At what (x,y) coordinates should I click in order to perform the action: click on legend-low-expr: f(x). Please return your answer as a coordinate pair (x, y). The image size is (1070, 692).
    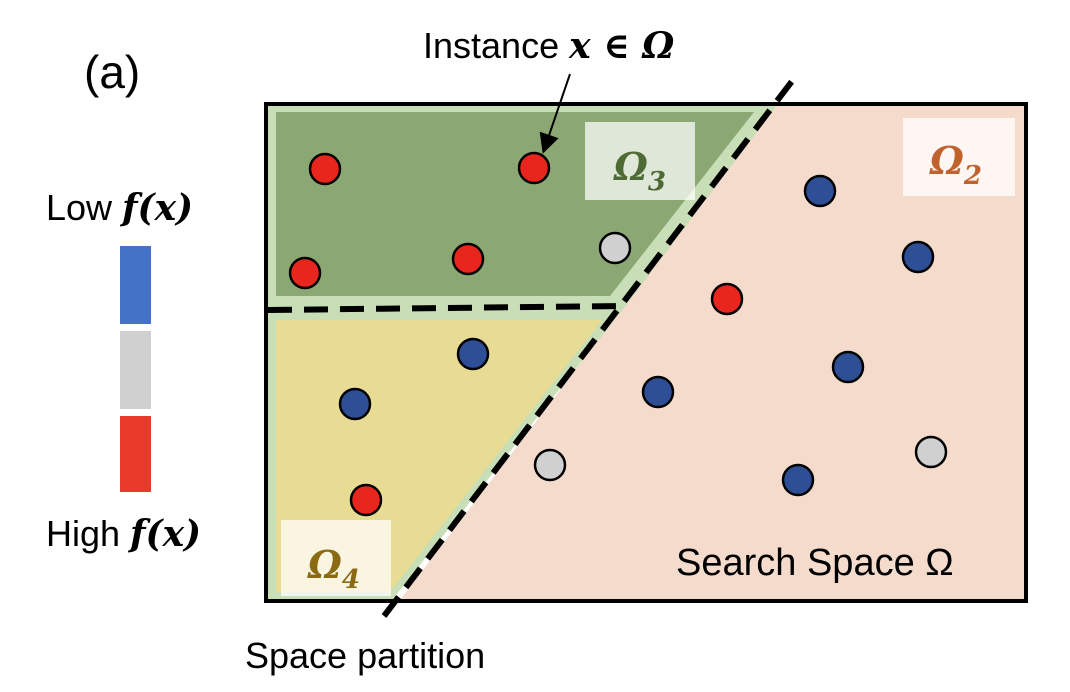
    Looking at the image, I should click on (156, 208).